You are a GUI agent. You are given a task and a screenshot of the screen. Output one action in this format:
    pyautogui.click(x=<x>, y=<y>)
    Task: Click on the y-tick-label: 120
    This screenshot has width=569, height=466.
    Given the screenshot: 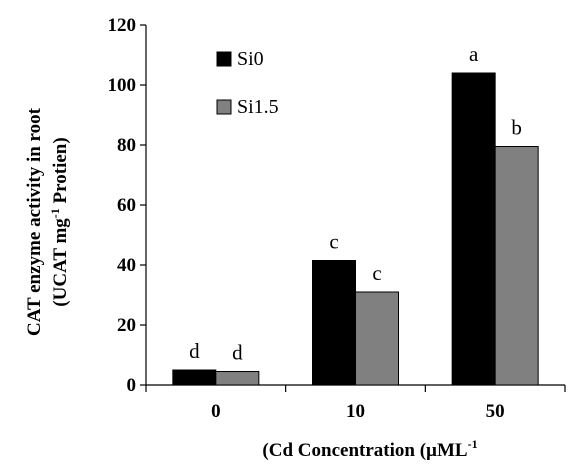 What is the action you would take?
    pyautogui.click(x=122, y=25)
    